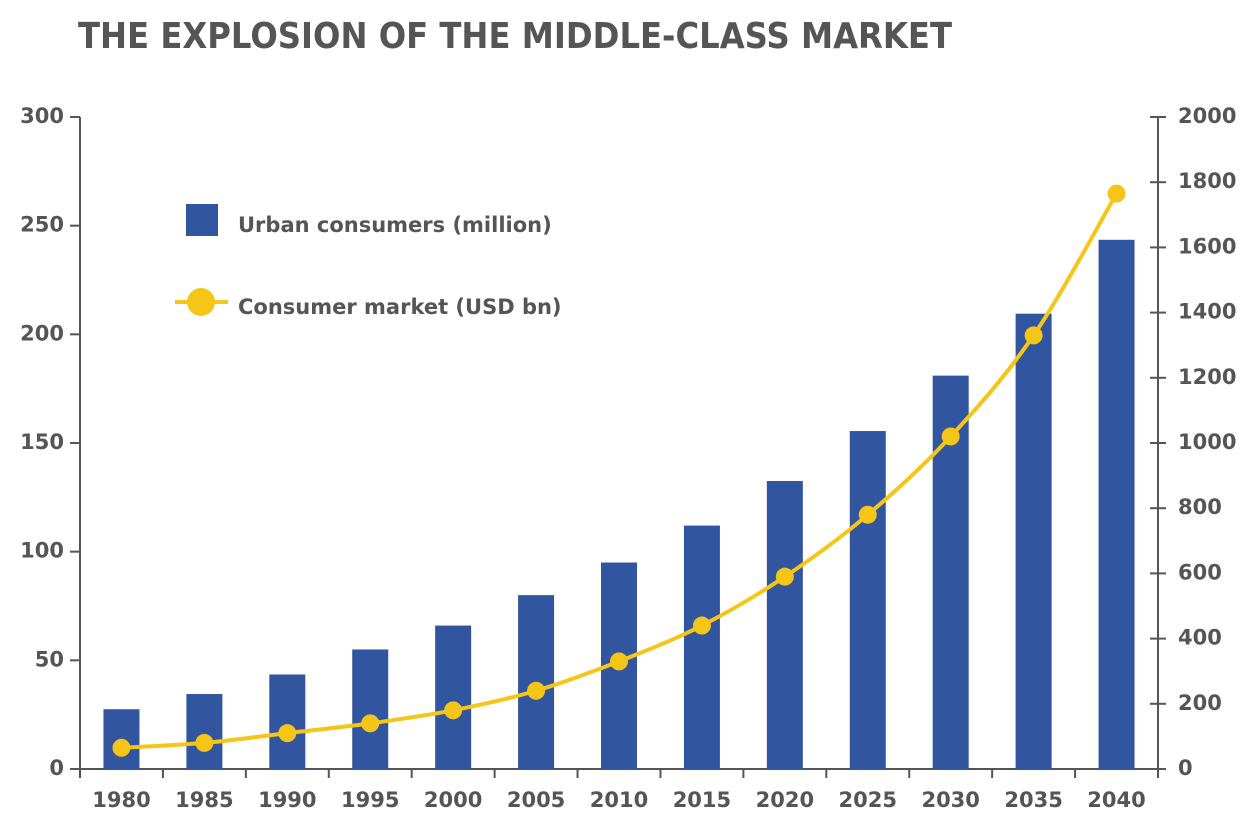  I want to click on y-tick-label: 0, so click(56, 768).